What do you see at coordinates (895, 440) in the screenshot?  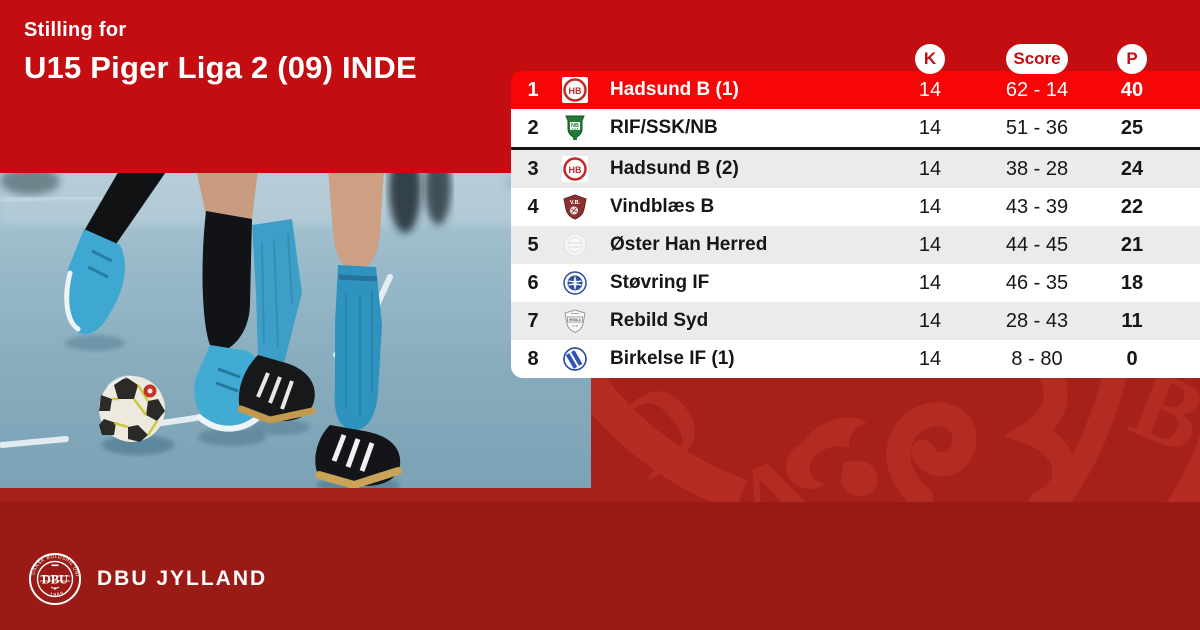 I see `dbu-crest-watermark-icon: D A B U` at bounding box center [895, 440].